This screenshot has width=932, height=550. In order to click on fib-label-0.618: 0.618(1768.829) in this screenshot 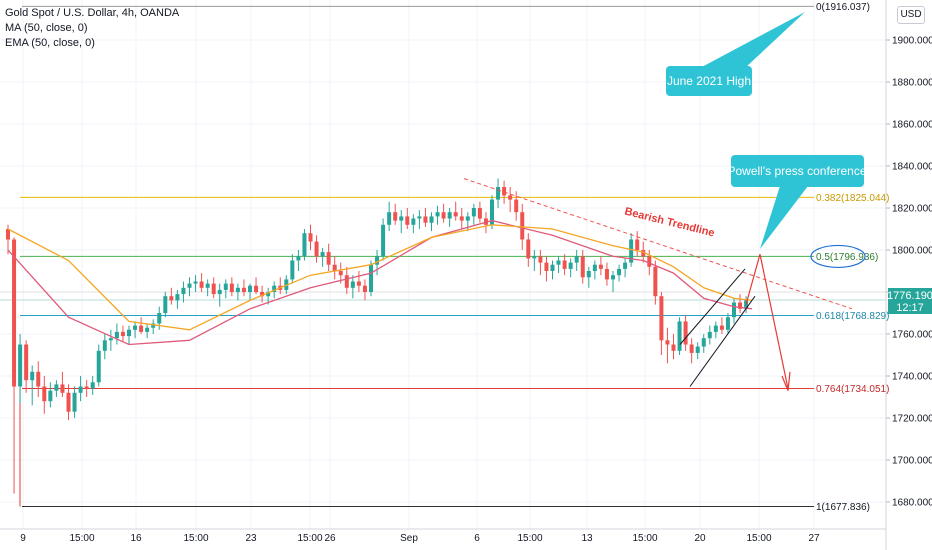, I will do `click(852, 316)`.